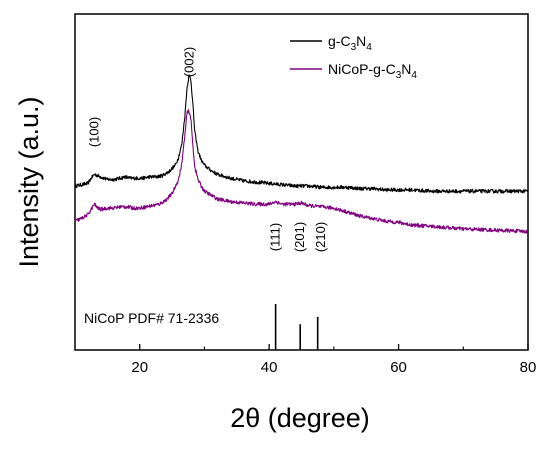  I want to click on peak-label-0: (100), so click(93, 132).